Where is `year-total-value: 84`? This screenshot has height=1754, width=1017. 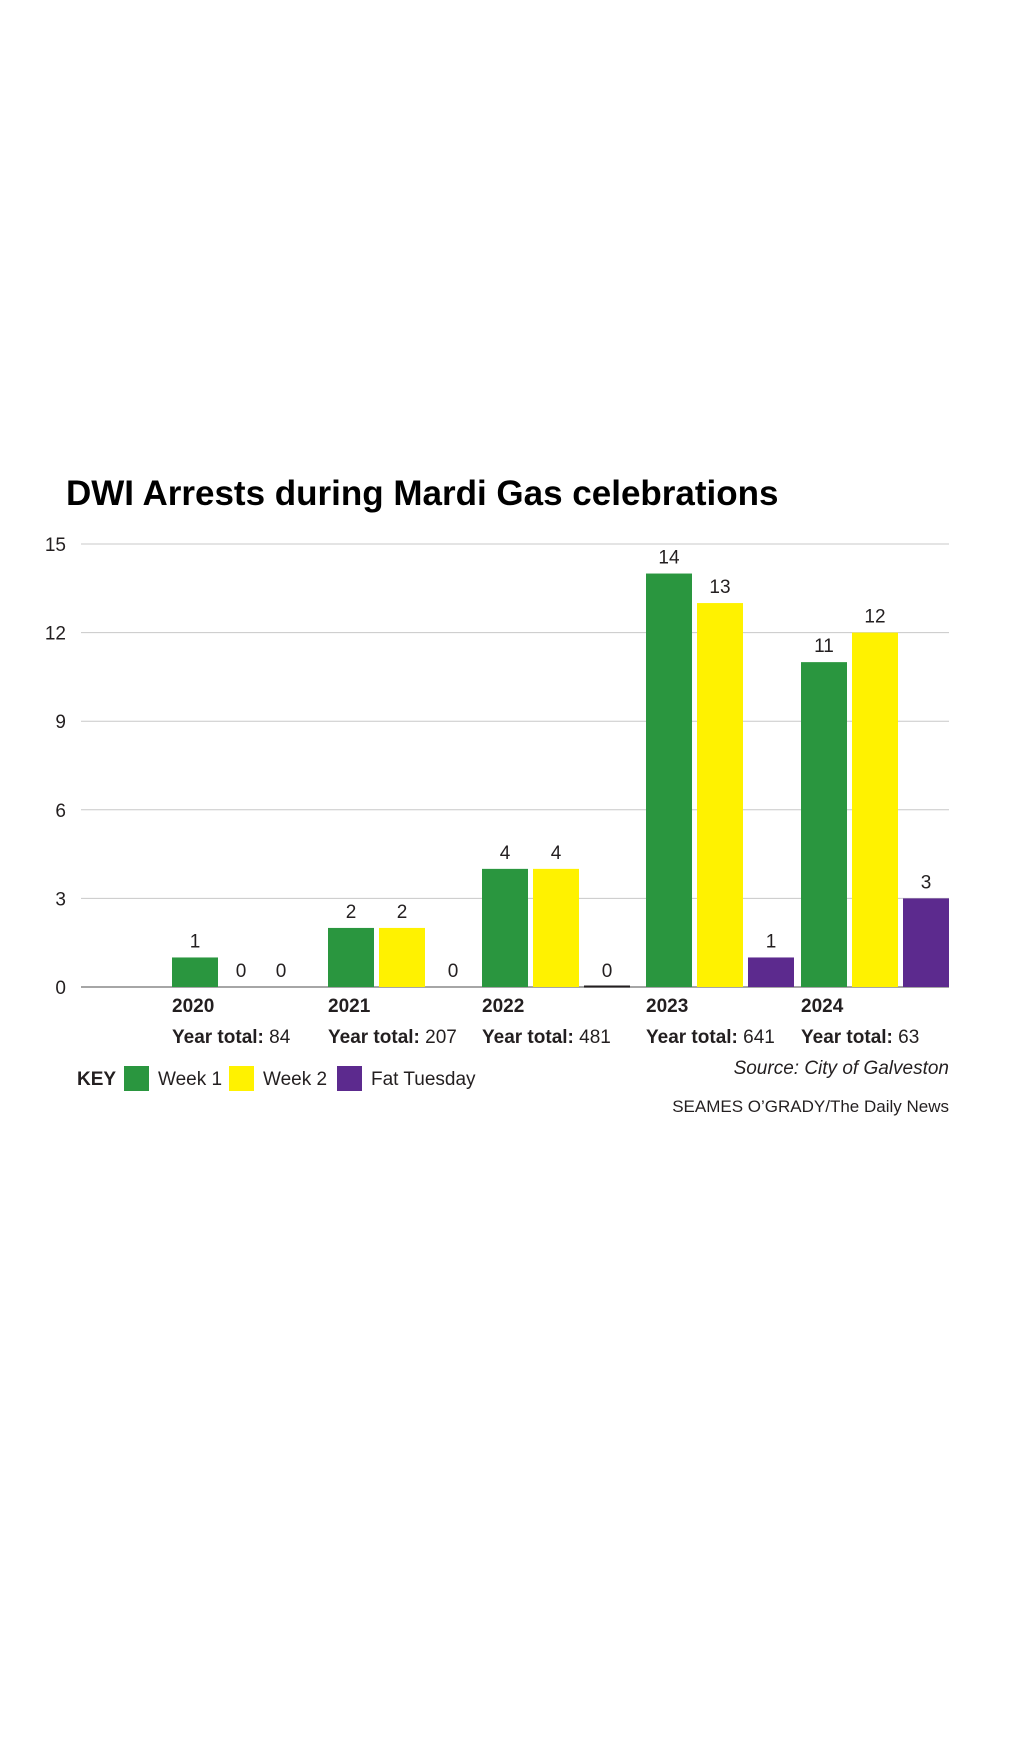
year-total-value: 84 is located at coordinates (280, 1037).